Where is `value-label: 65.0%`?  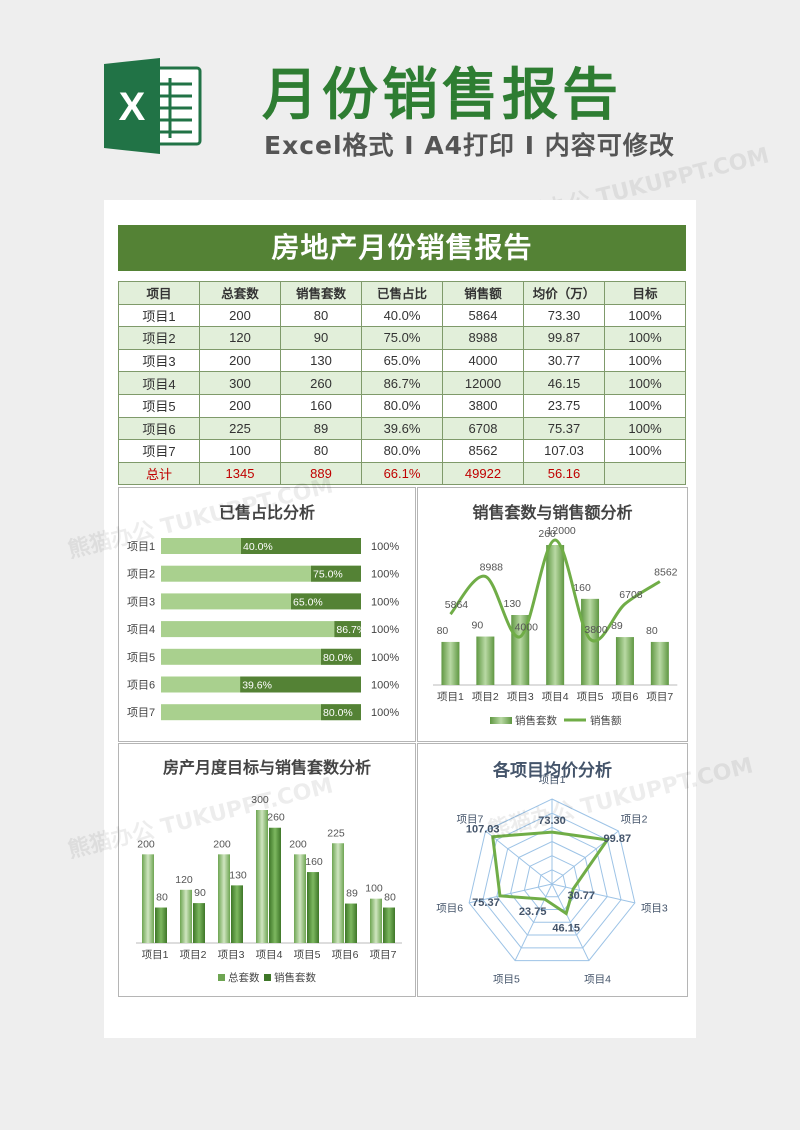
value-label: 65.0% is located at coordinates (308, 602).